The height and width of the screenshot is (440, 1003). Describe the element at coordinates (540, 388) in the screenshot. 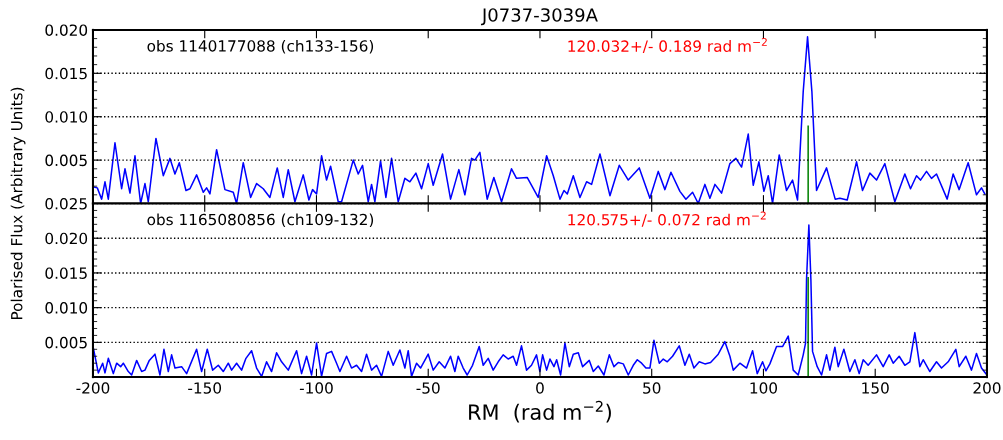

I see `x-tick-label: 0` at that location.